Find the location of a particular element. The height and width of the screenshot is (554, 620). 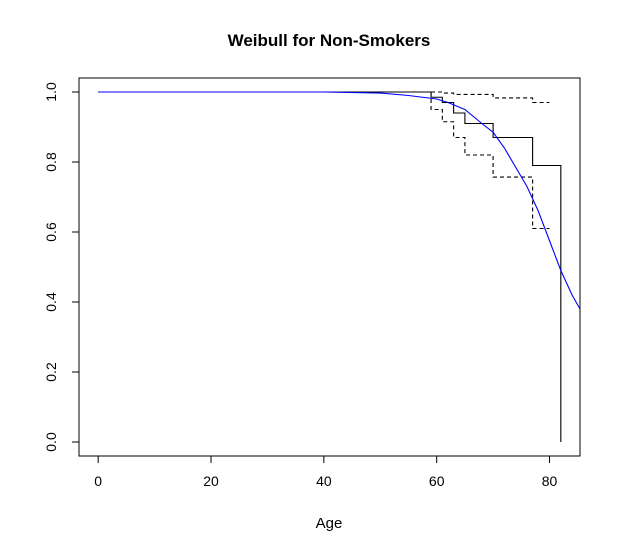

y-axis: 0.0 0.2 0.4 0.6 0.8 1.0 is located at coordinates (61, 267).